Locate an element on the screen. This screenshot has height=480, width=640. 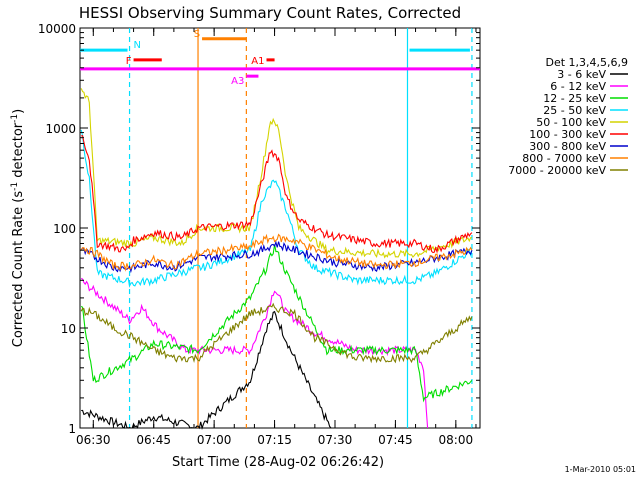
footer-date: 1-Mar-2010 05:01 is located at coordinates (600, 469).